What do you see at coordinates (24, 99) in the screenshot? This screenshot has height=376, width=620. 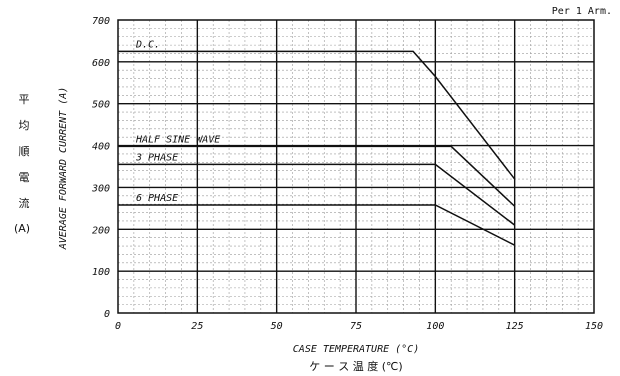 I see `y-axis-title-jp-char: 平` at bounding box center [24, 99].